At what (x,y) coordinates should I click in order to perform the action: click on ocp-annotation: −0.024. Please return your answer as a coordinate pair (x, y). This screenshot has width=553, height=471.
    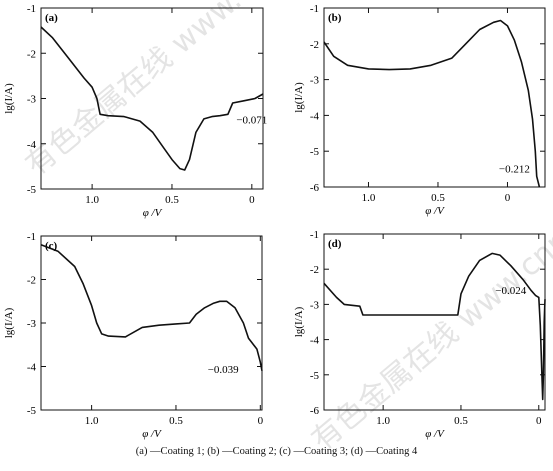
    Looking at the image, I should click on (510, 291).